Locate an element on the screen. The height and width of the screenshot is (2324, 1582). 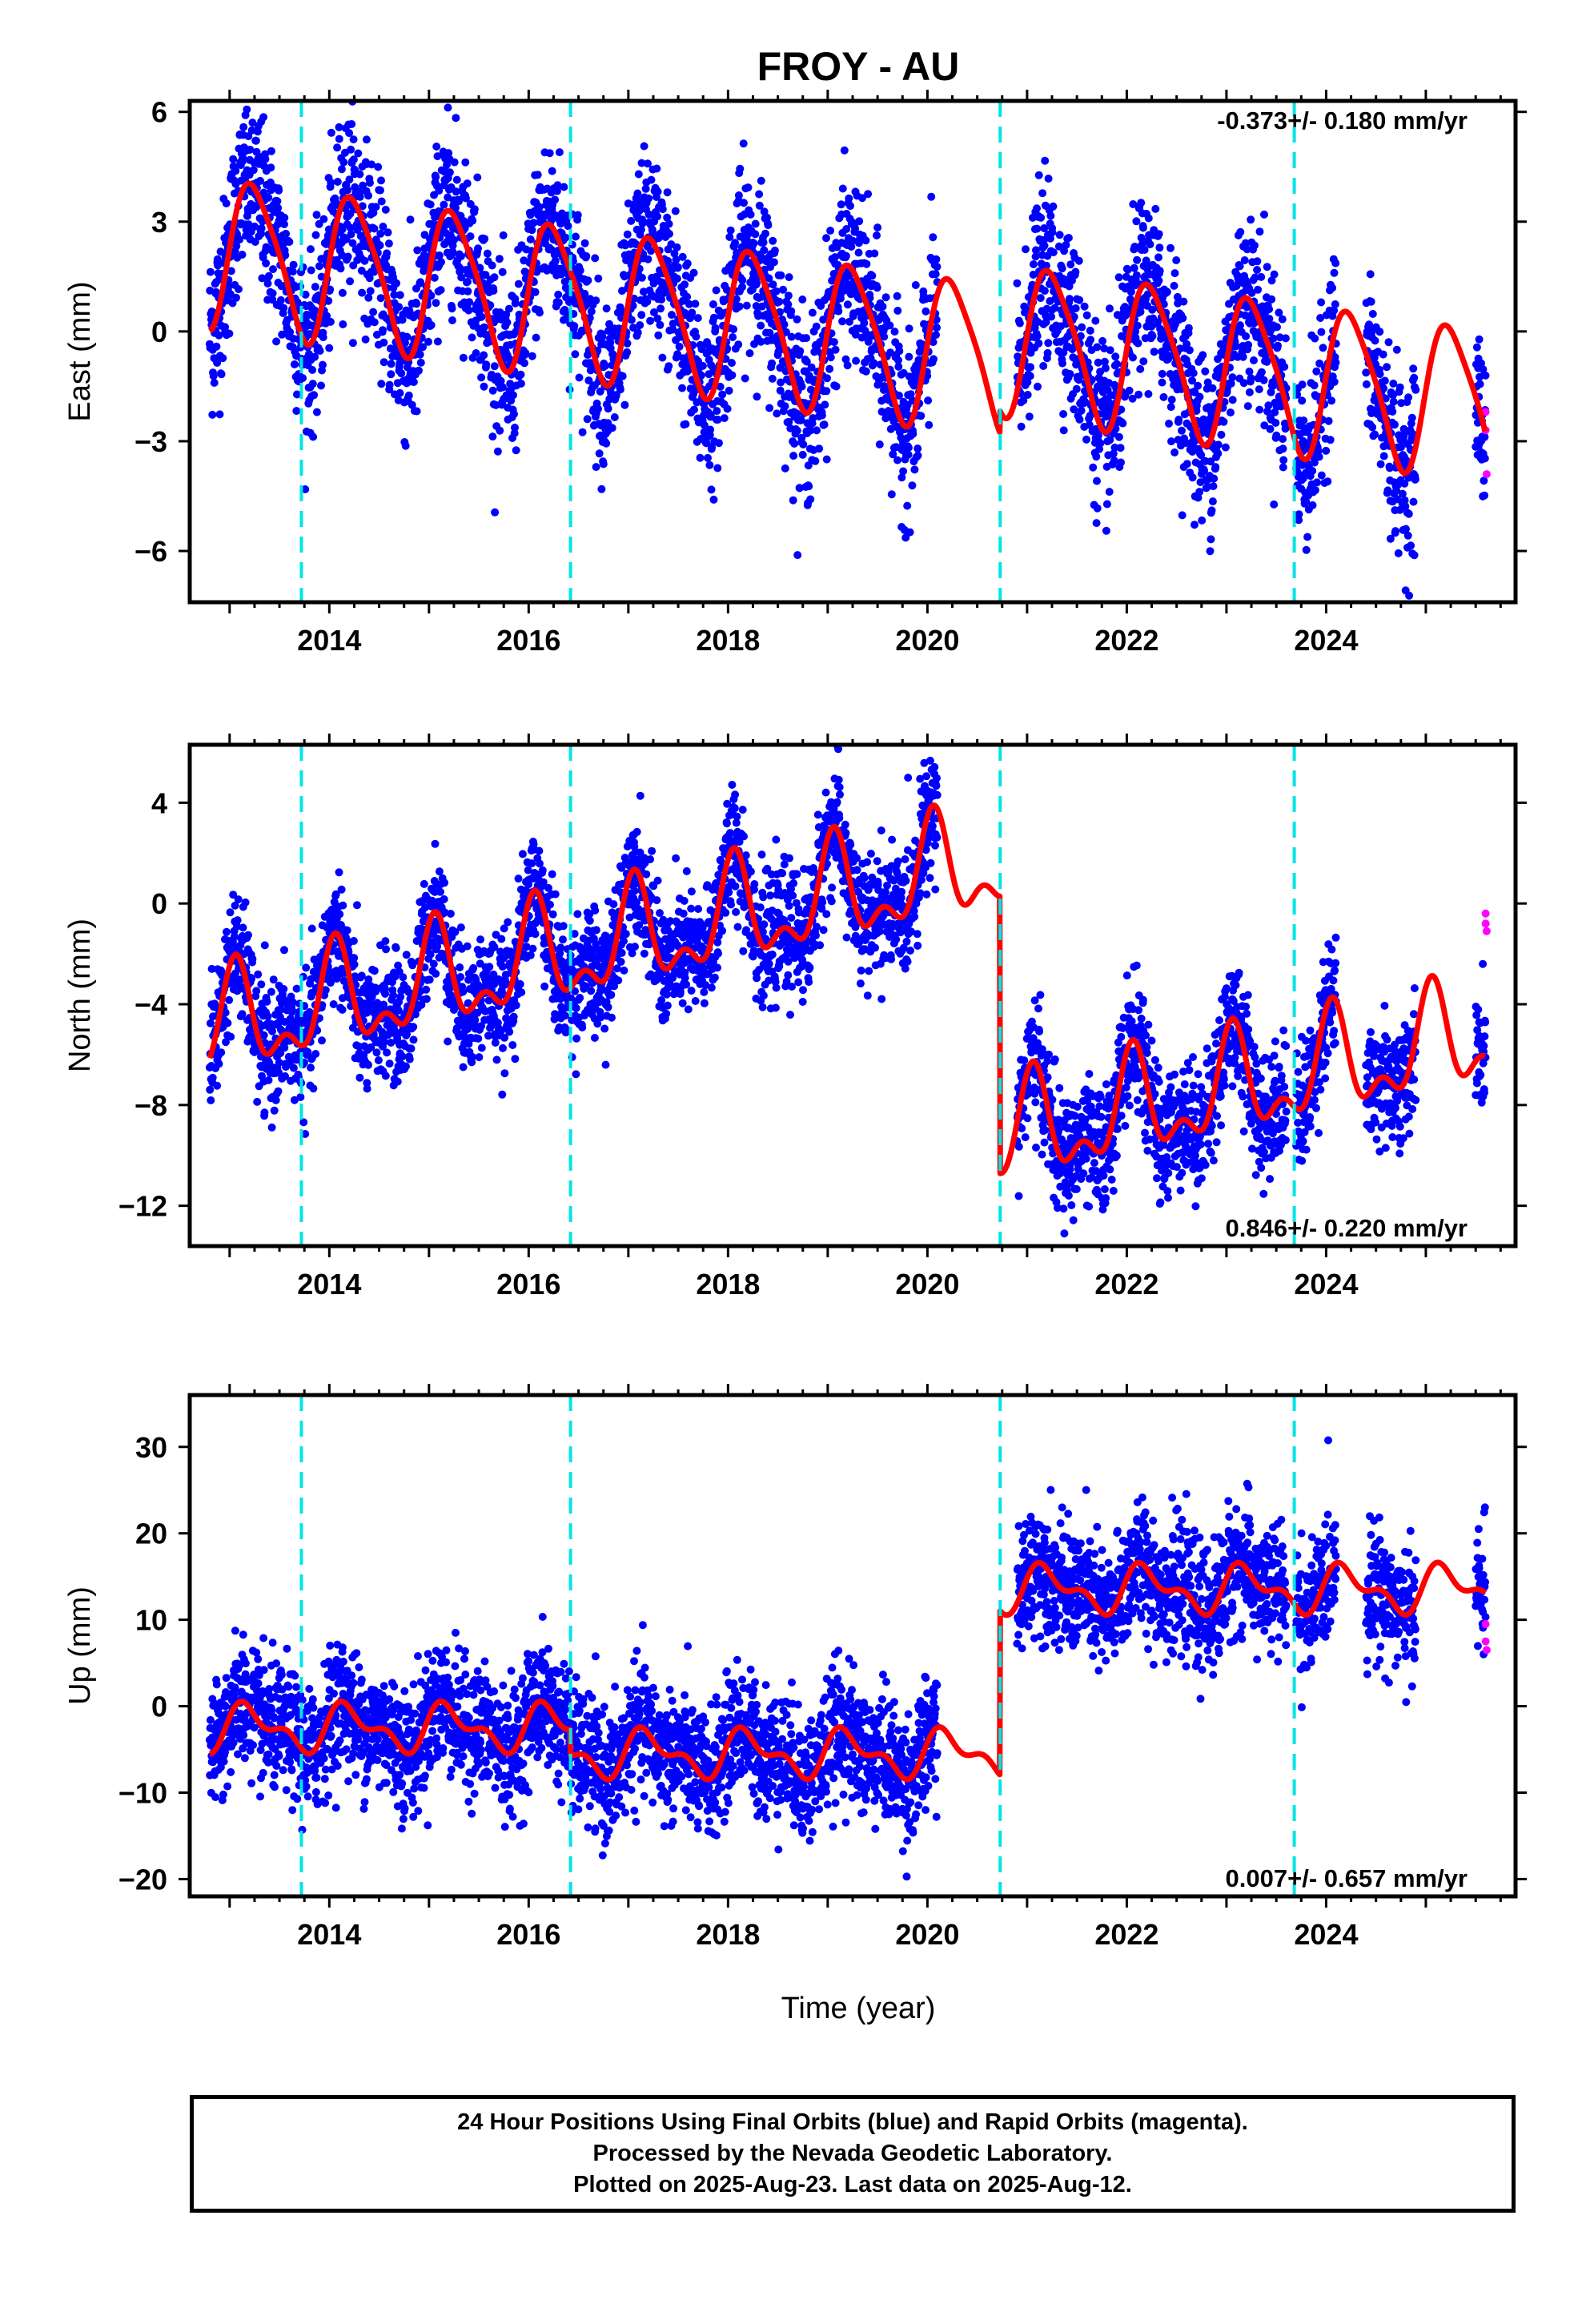
y-tick-label: 3 is located at coordinates (159, 222).